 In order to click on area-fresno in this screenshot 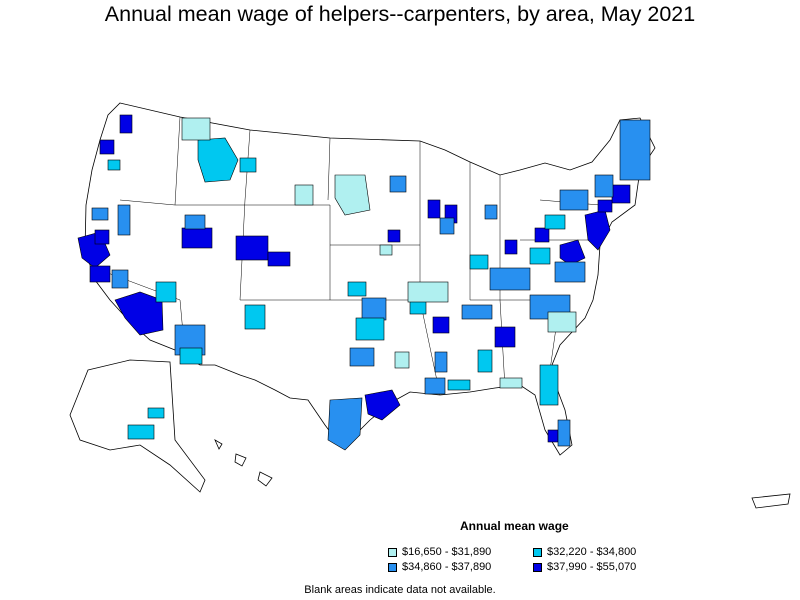, I will do `click(100, 274)`.